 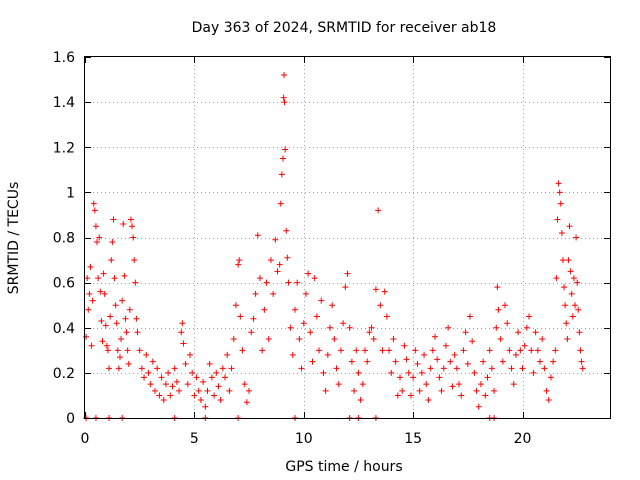 What do you see at coordinates (64, 58) in the screenshot?
I see `y-tick-label: 1.6` at bounding box center [64, 58].